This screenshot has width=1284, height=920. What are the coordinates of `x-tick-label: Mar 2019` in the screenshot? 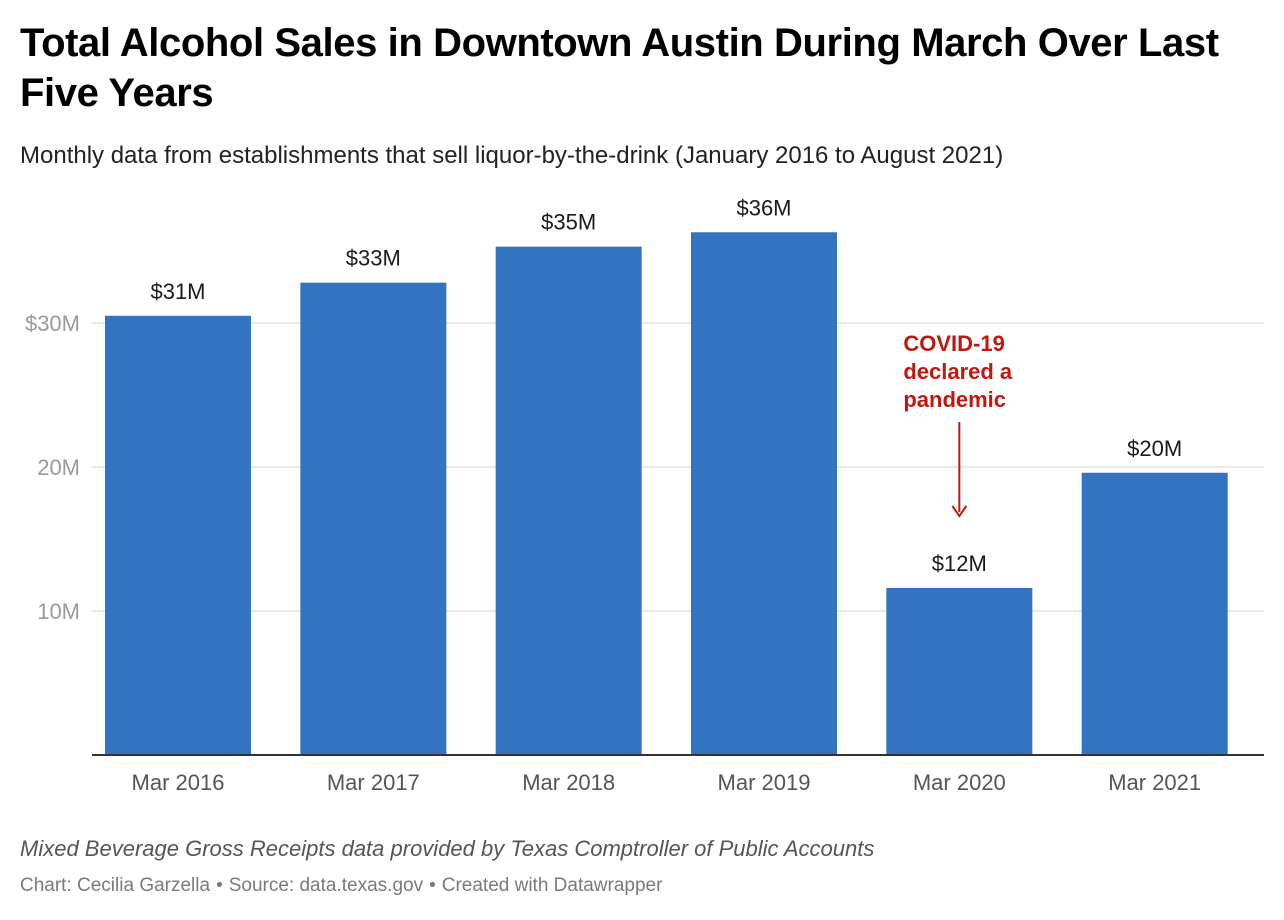 It's located at (764, 782).